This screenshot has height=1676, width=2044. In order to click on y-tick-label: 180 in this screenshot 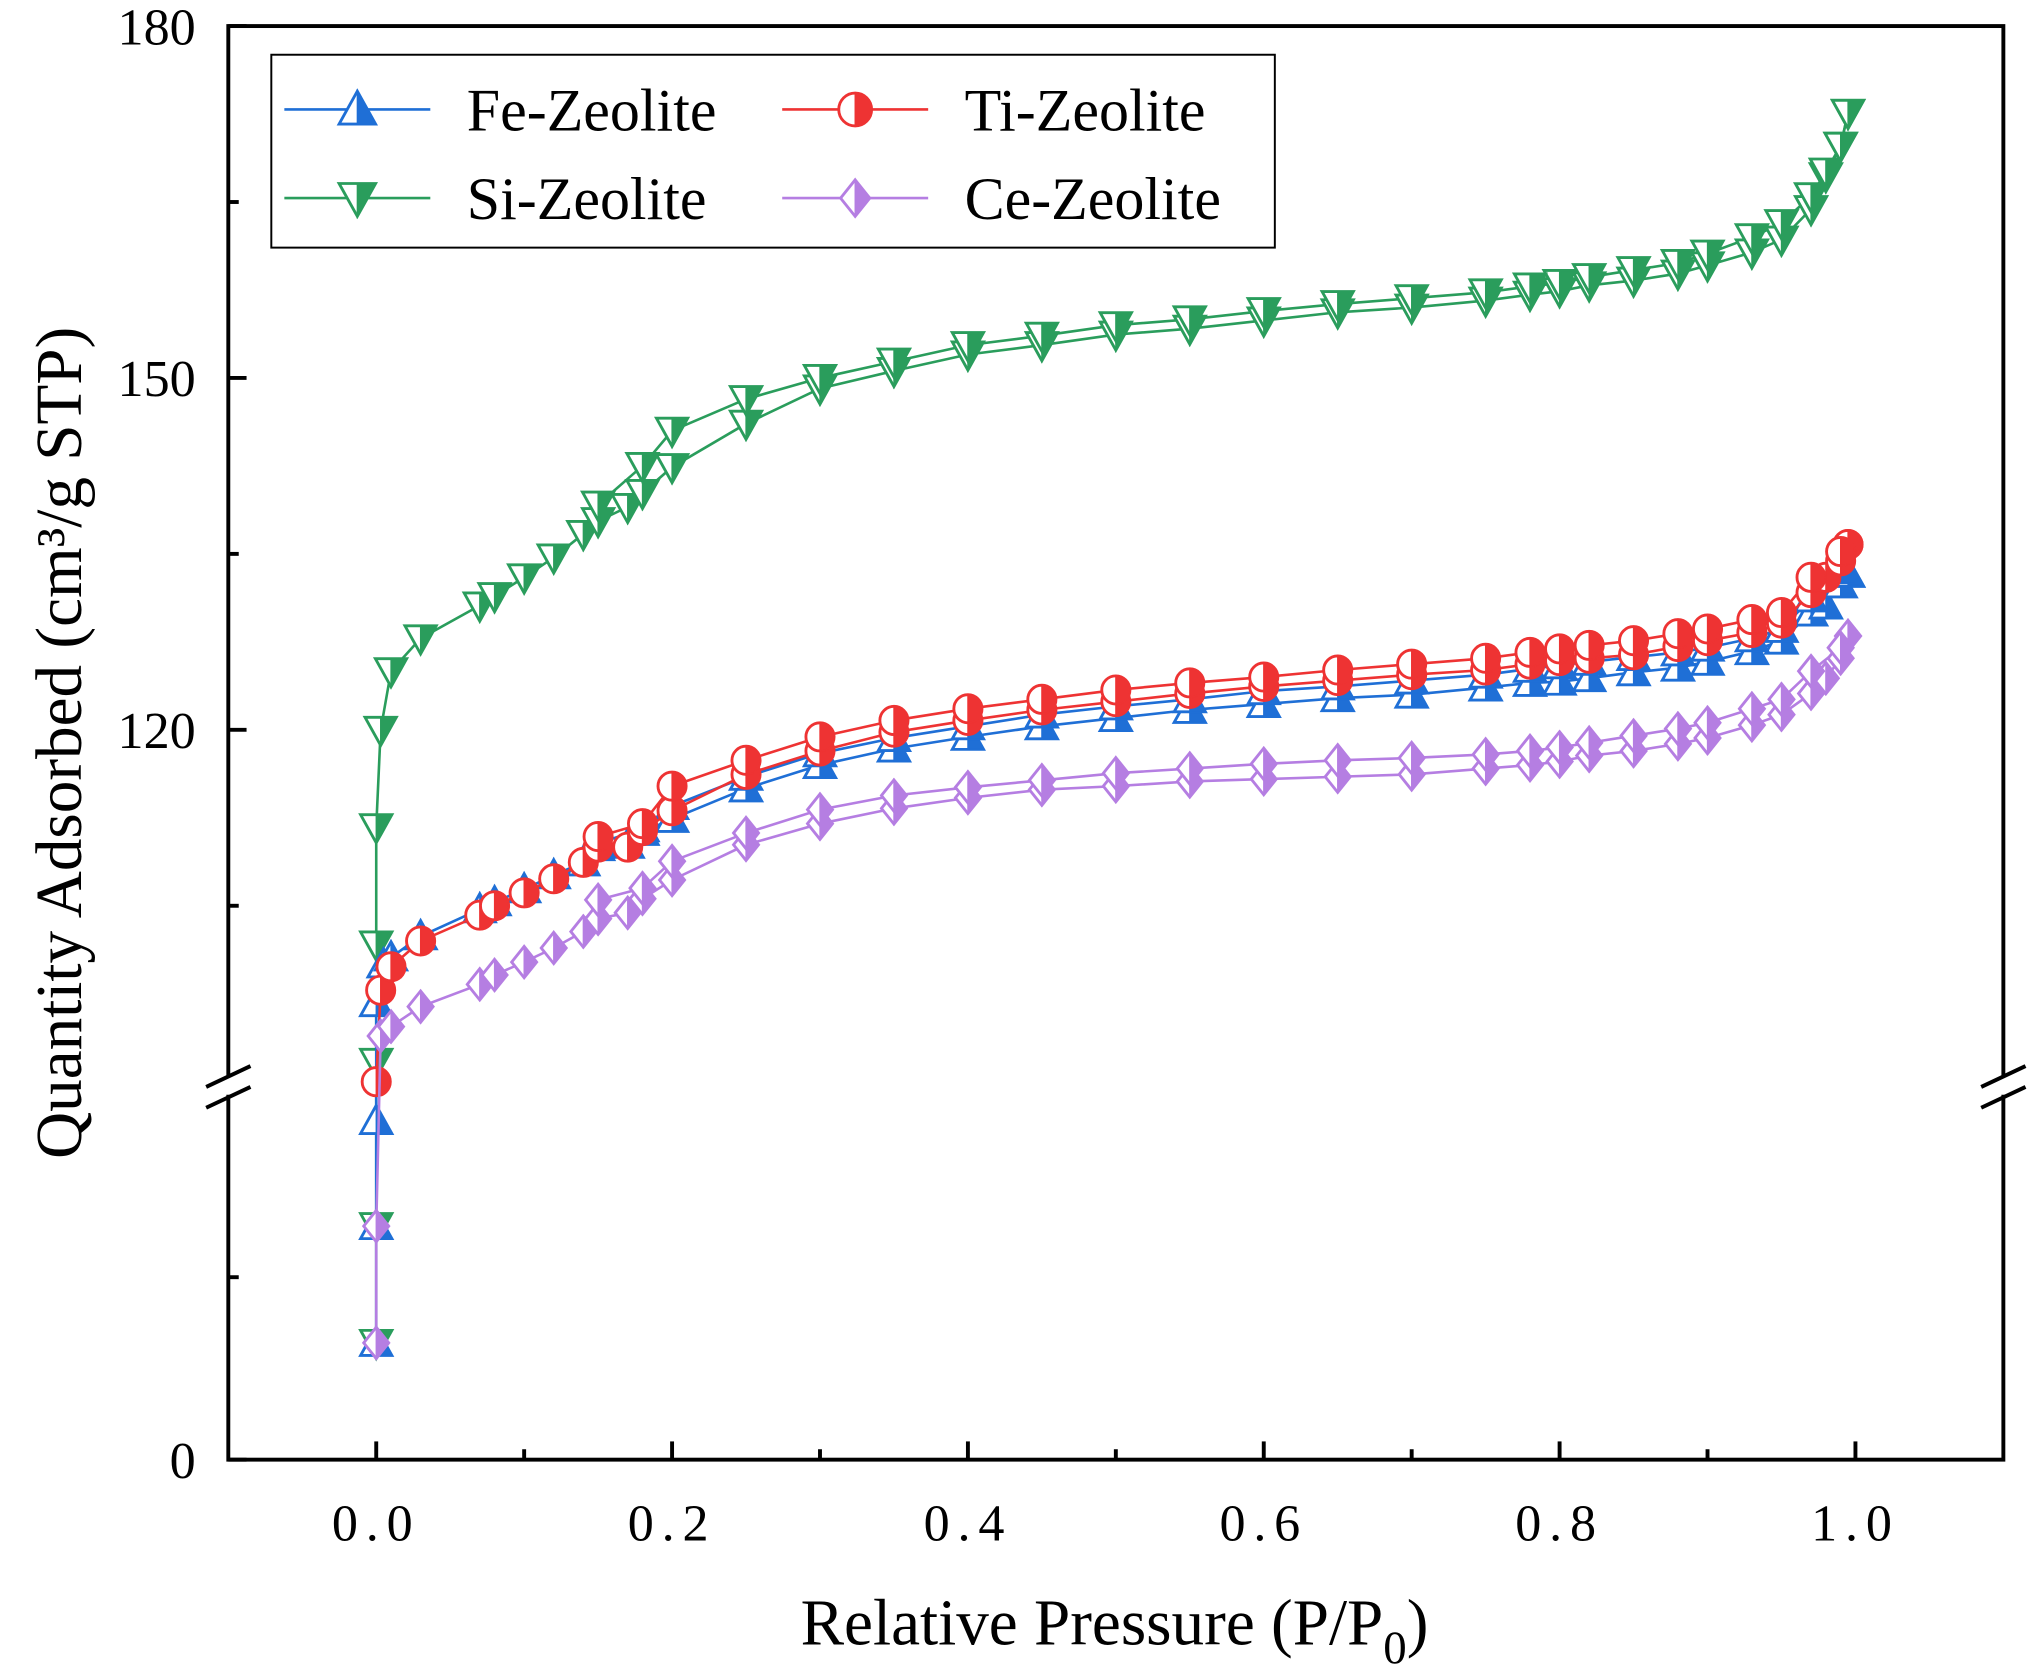, I will do `click(157, 28)`.